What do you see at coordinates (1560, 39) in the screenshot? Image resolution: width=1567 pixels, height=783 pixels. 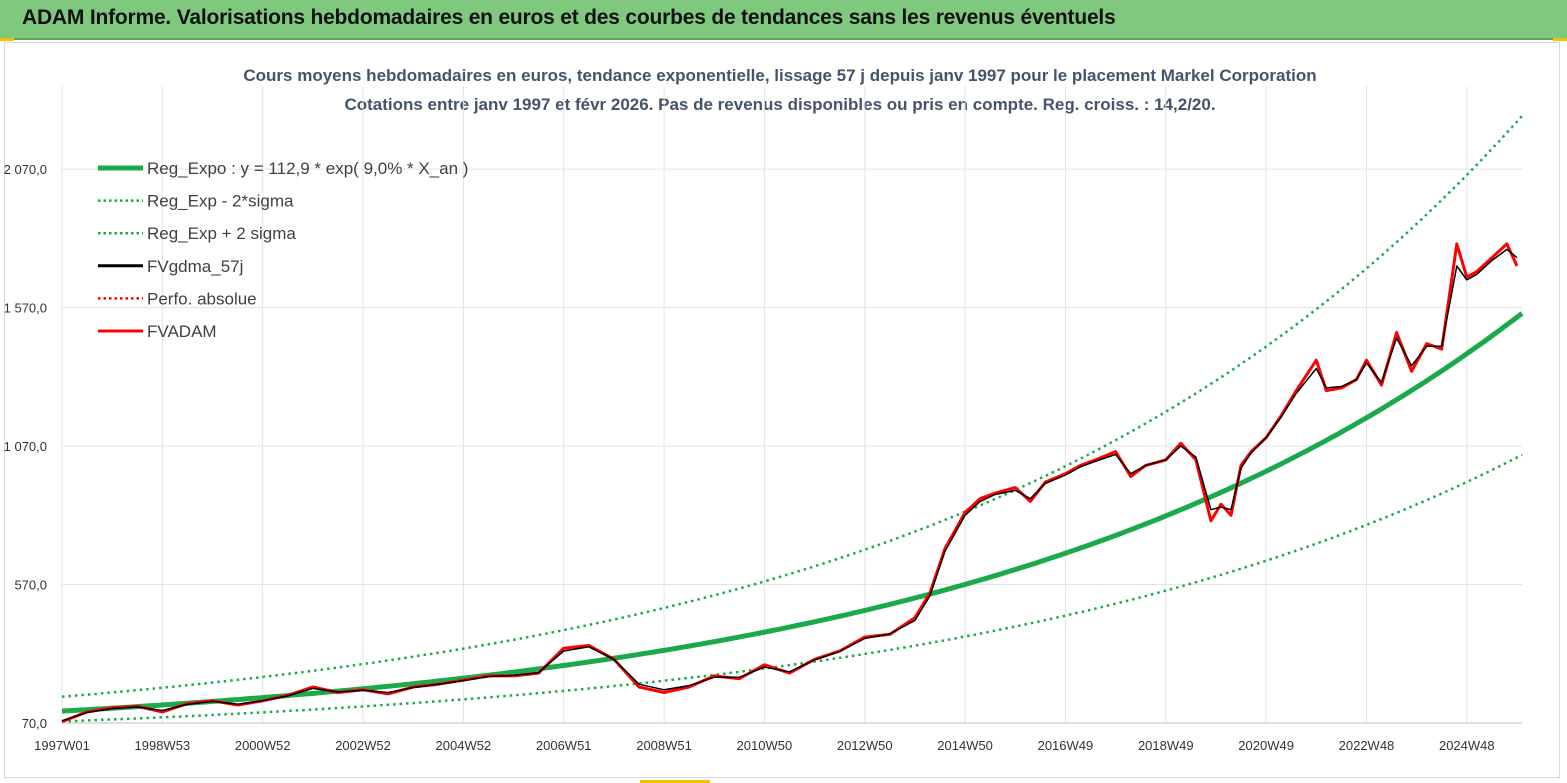 I see `corner-mark-right` at bounding box center [1560, 39].